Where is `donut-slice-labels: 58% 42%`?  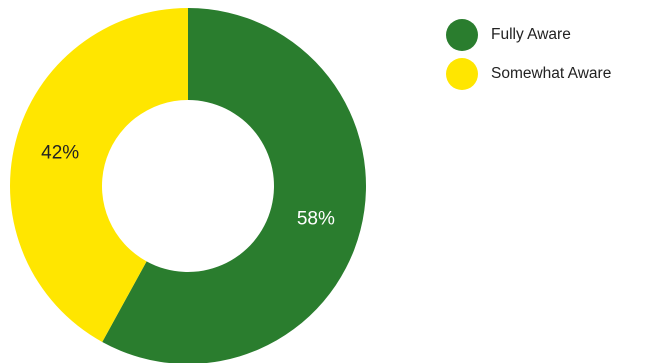 donut-slice-labels: 58% 42% is located at coordinates (188, 186).